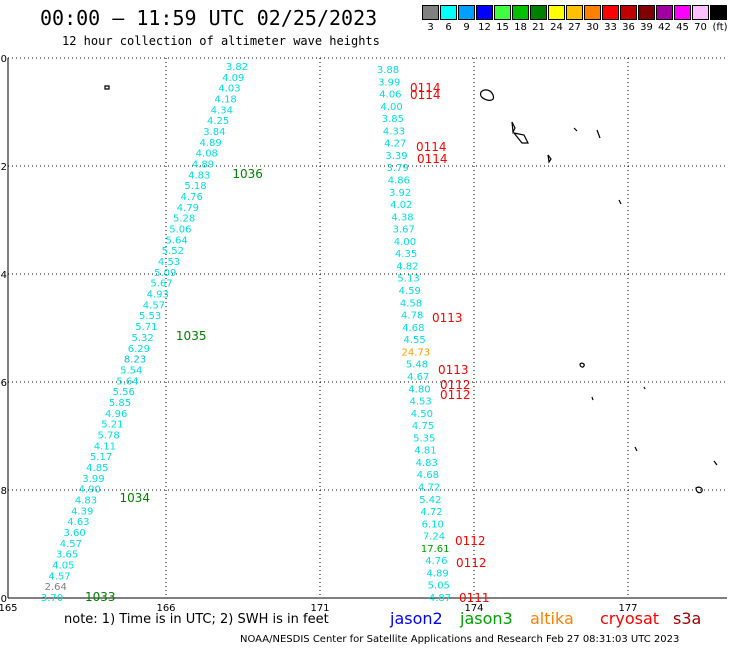  Describe the element at coordinates (627, 608) in the screenshot. I see `lon-label: 177` at that location.